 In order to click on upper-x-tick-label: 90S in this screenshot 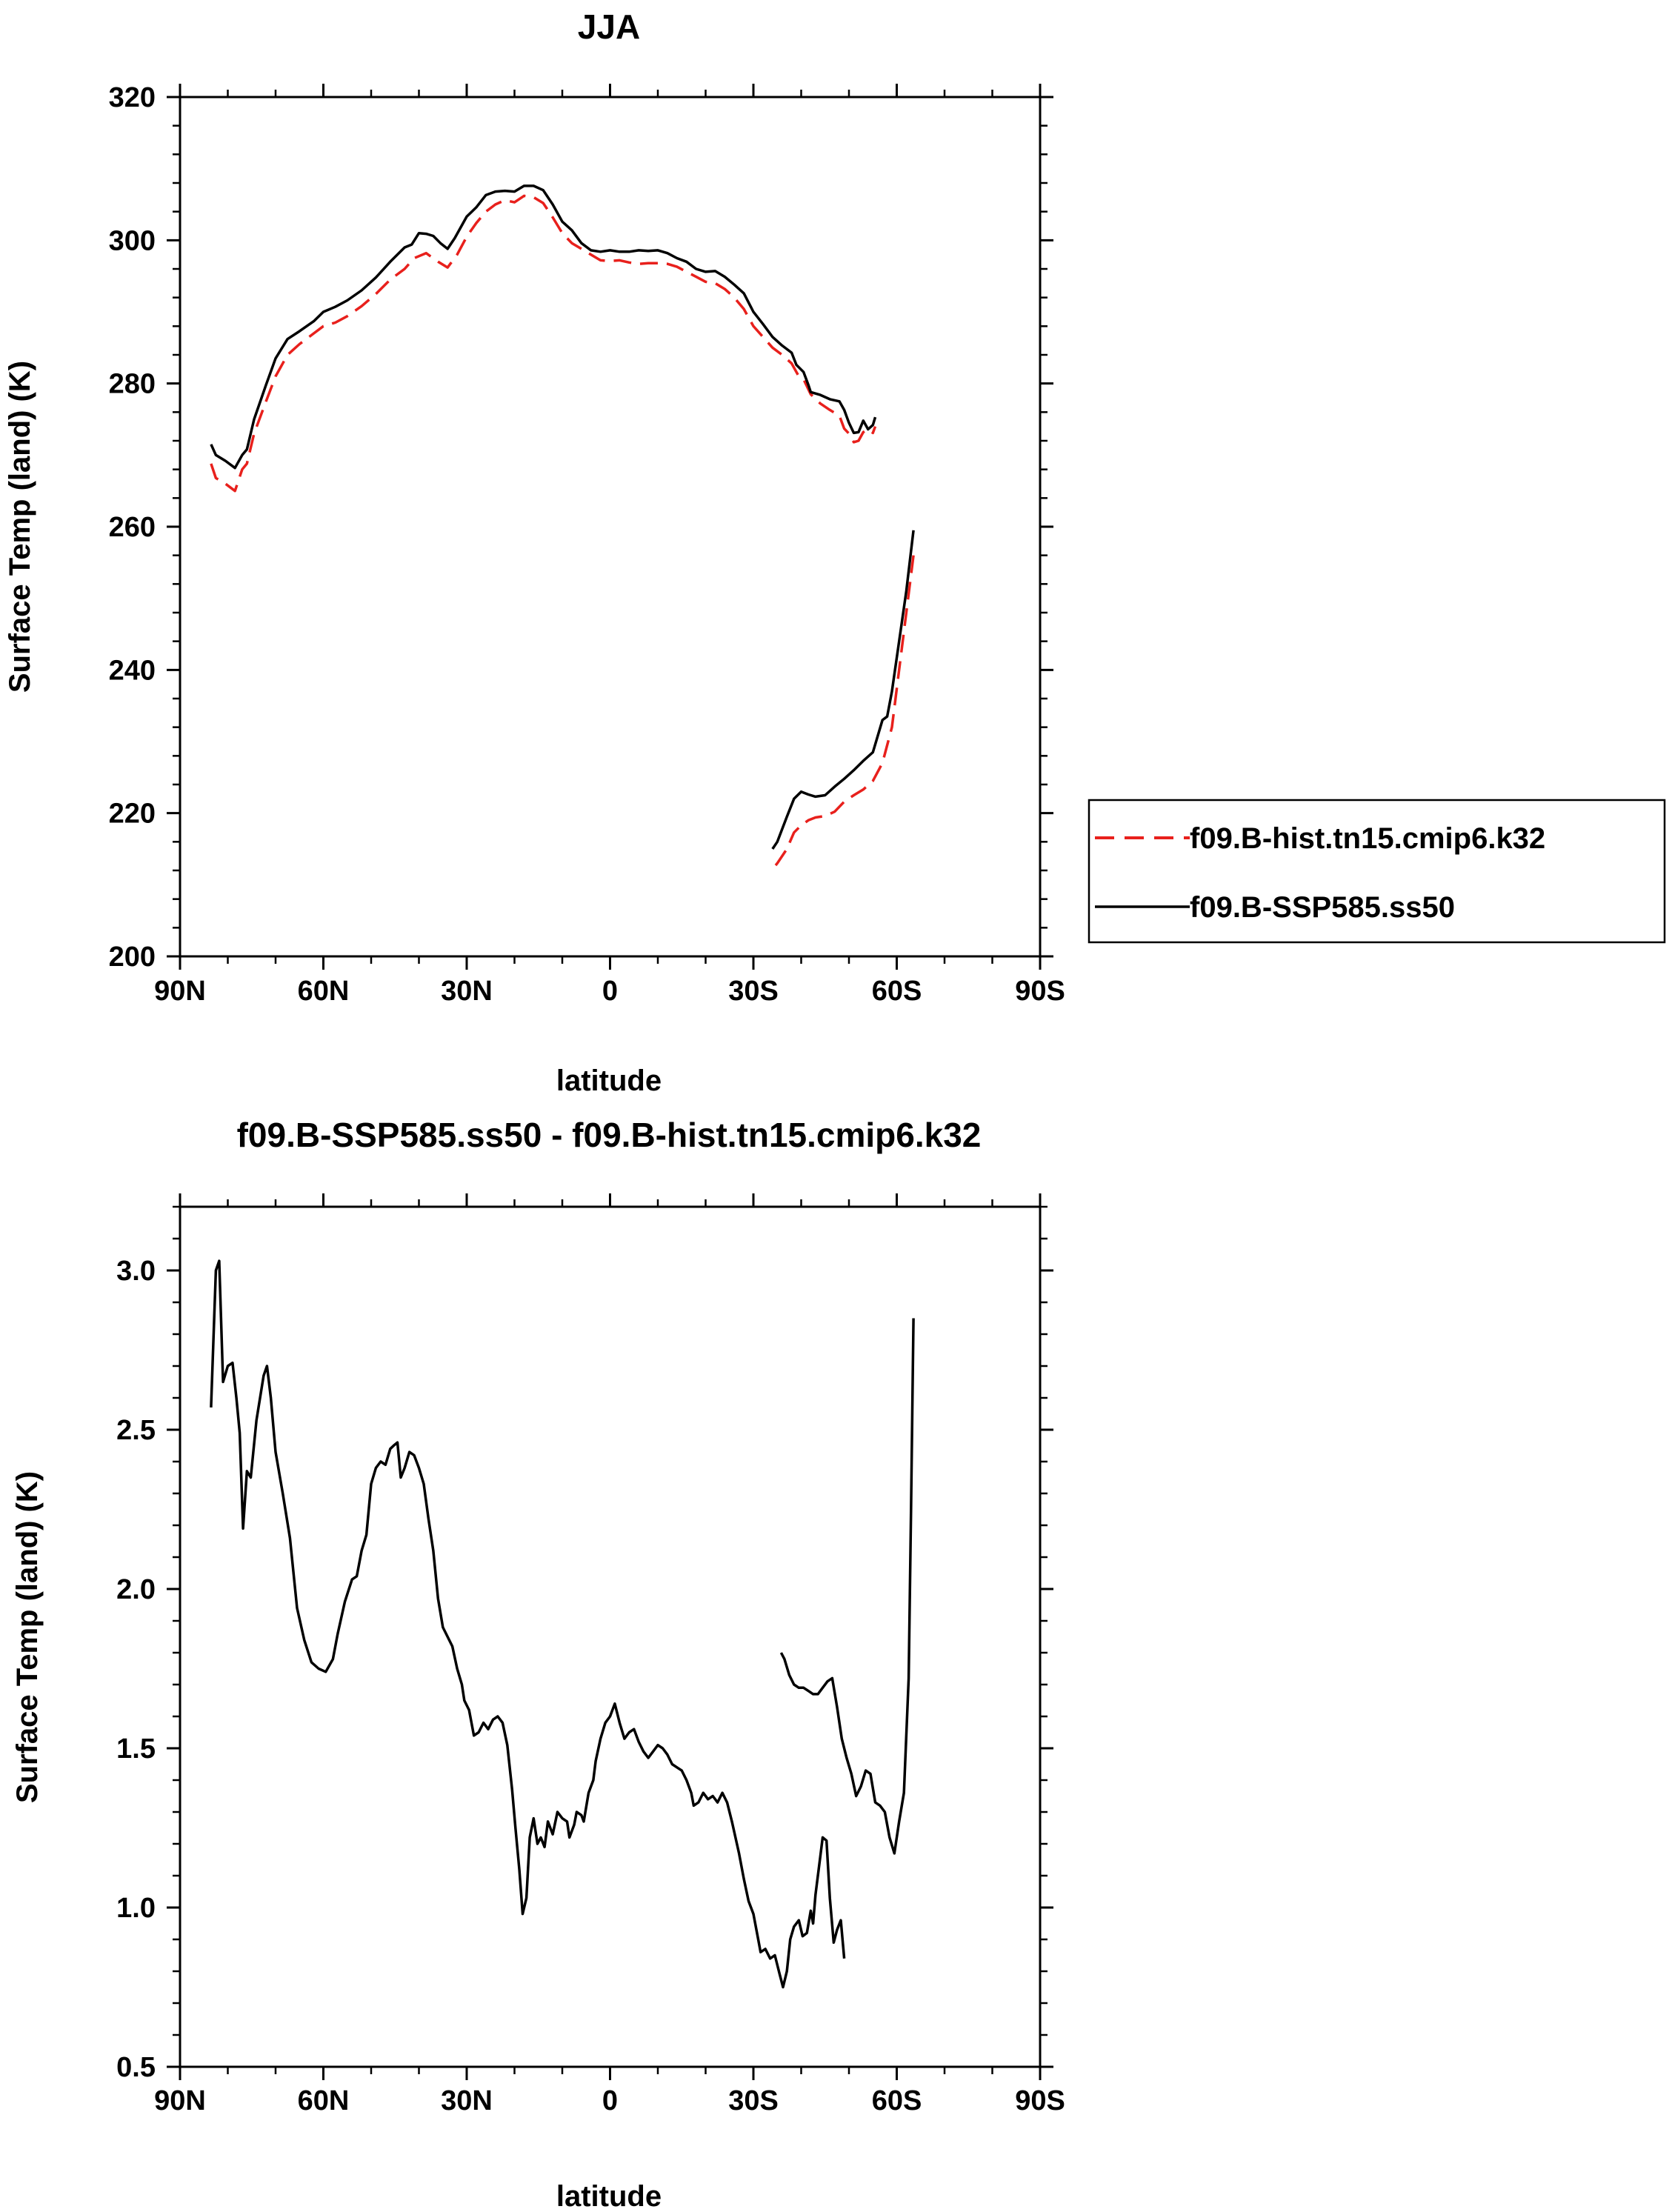, I will do `click(1040, 991)`.